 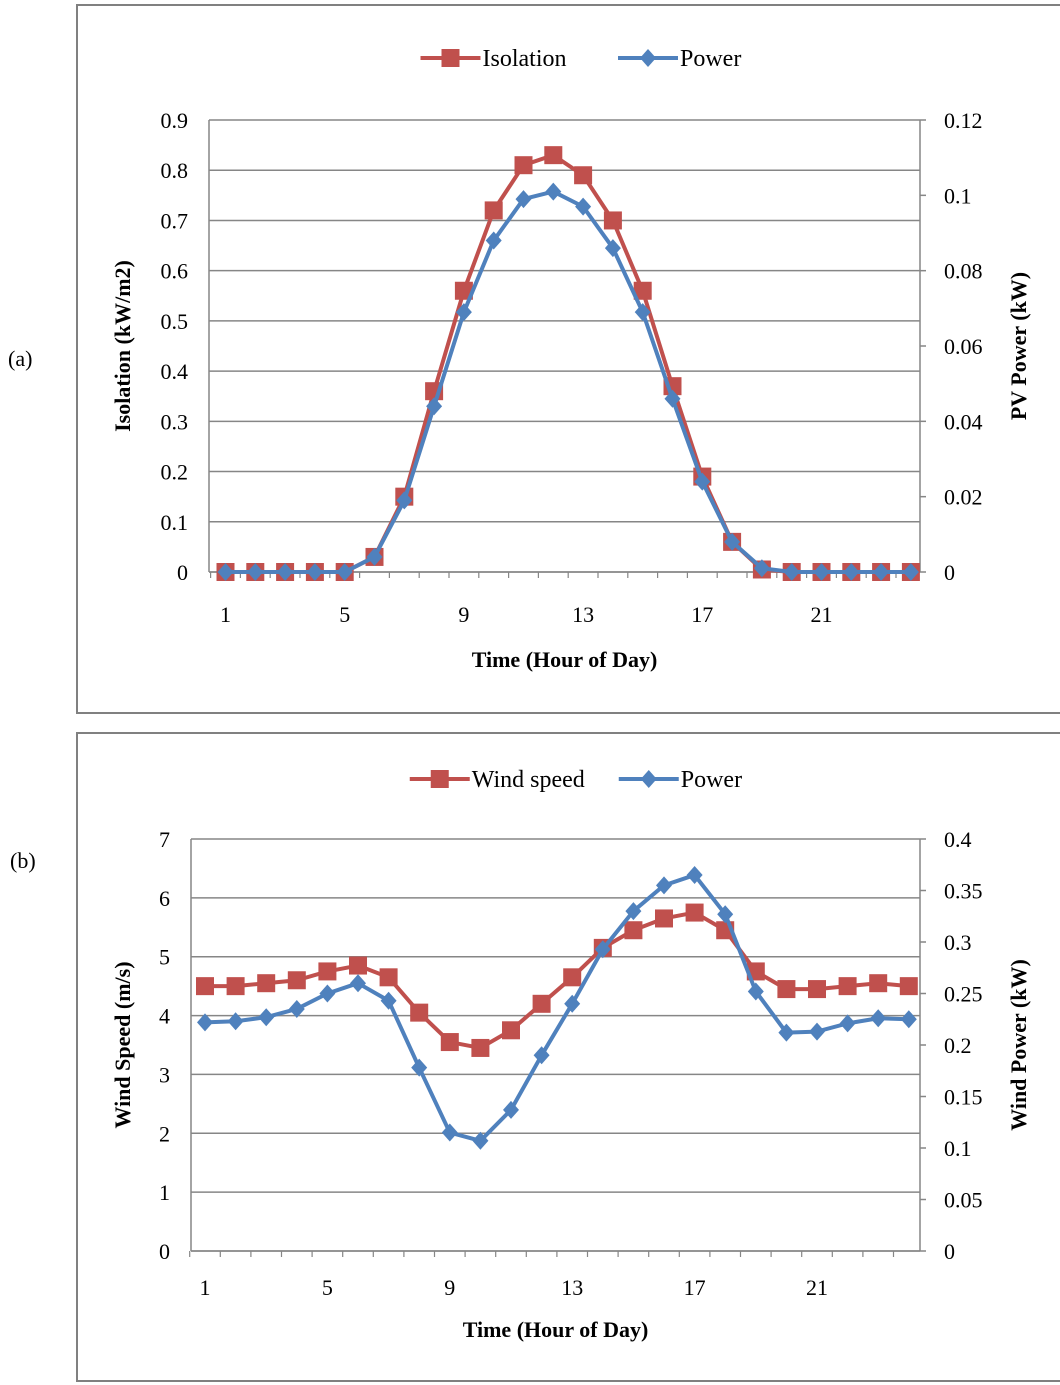 I want to click on chart-a-y-title-left: Isolation (kW/m2), so click(x=122, y=346).